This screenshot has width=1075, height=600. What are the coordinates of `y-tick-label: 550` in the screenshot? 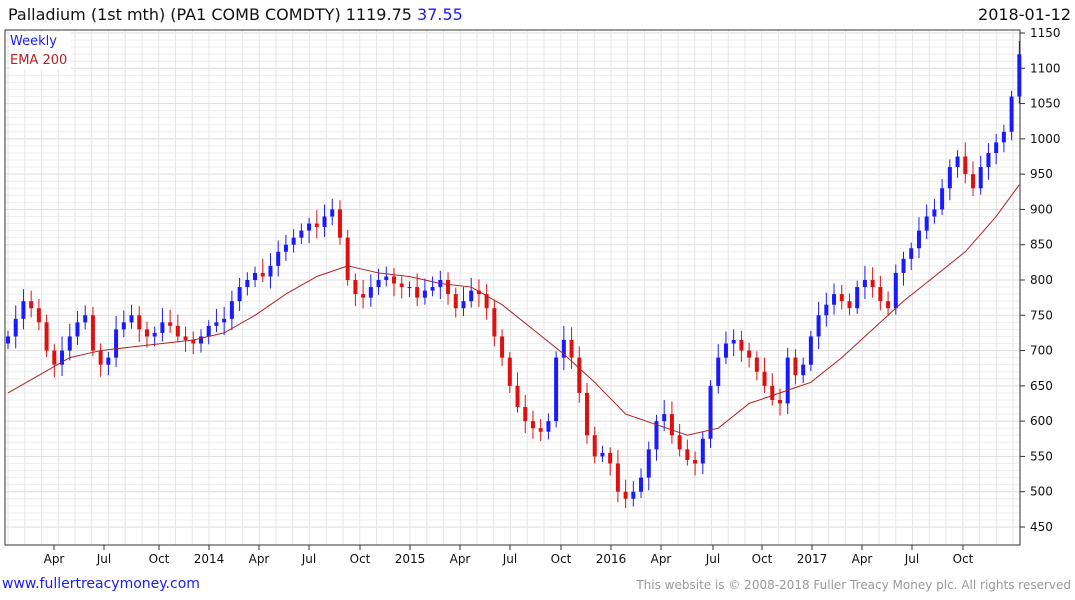 It's located at (1041, 456).